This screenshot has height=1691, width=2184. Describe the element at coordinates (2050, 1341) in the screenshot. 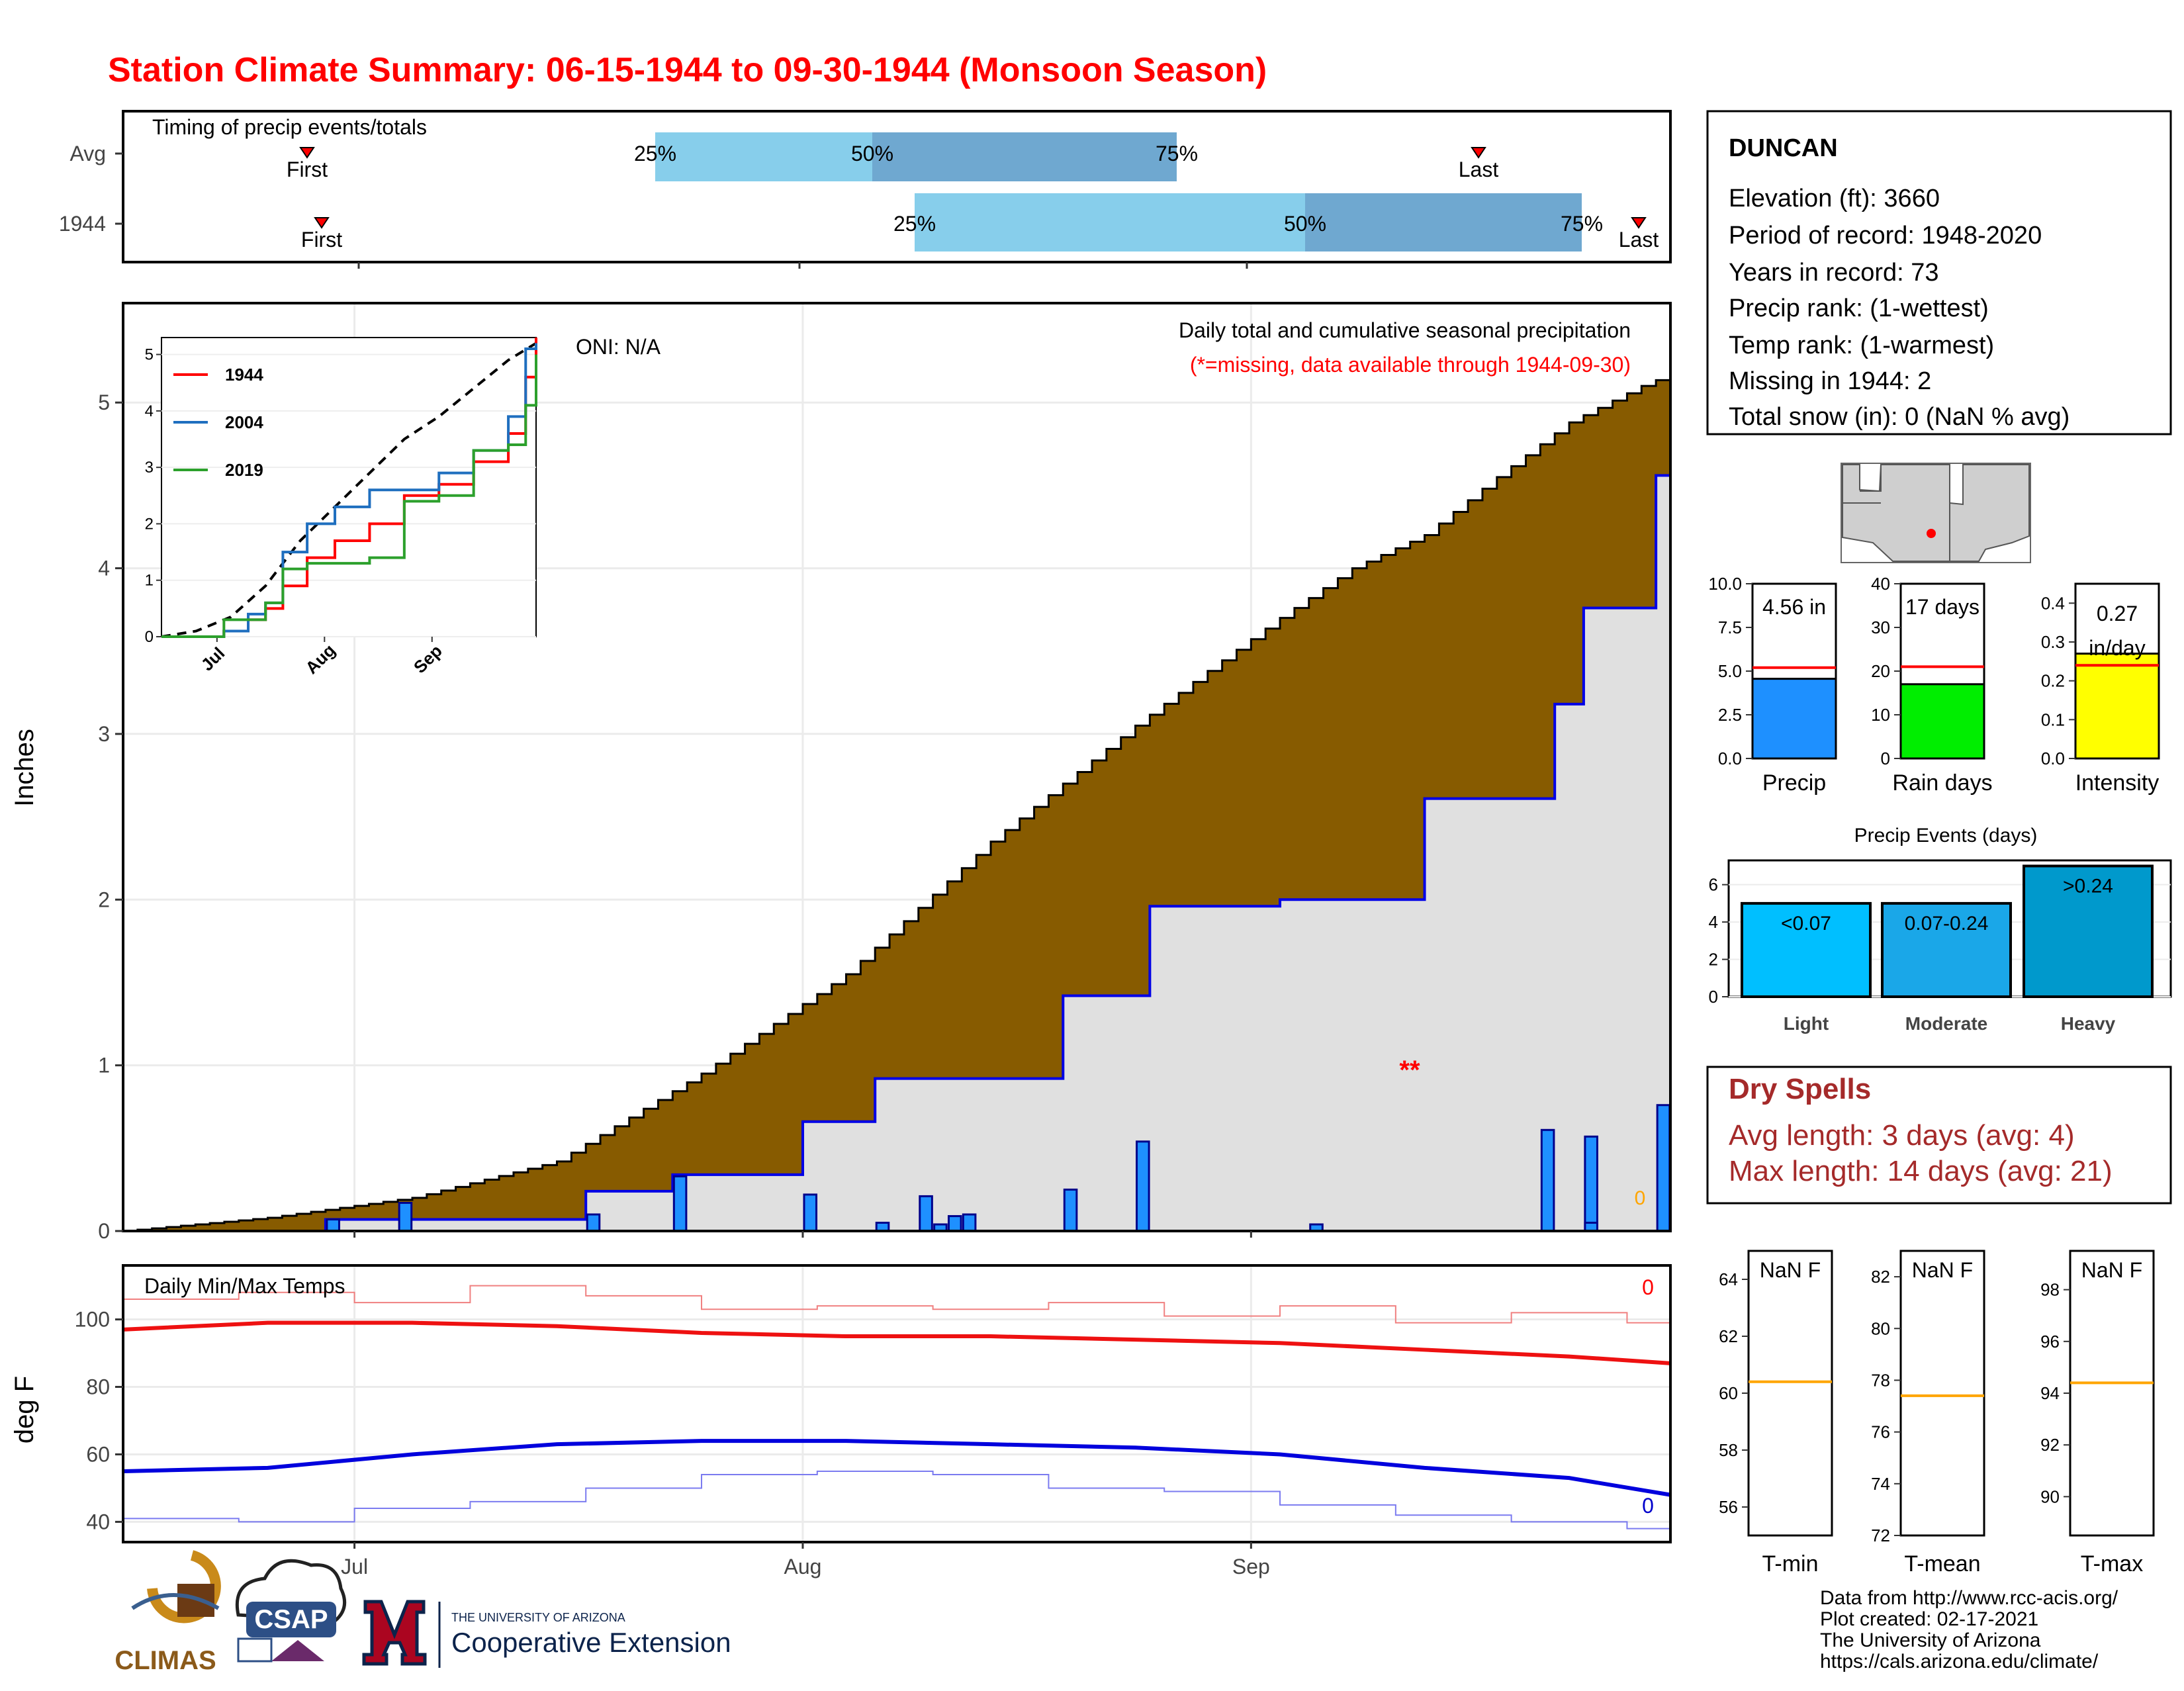

I see `tmax-ytick-label: 96` at that location.